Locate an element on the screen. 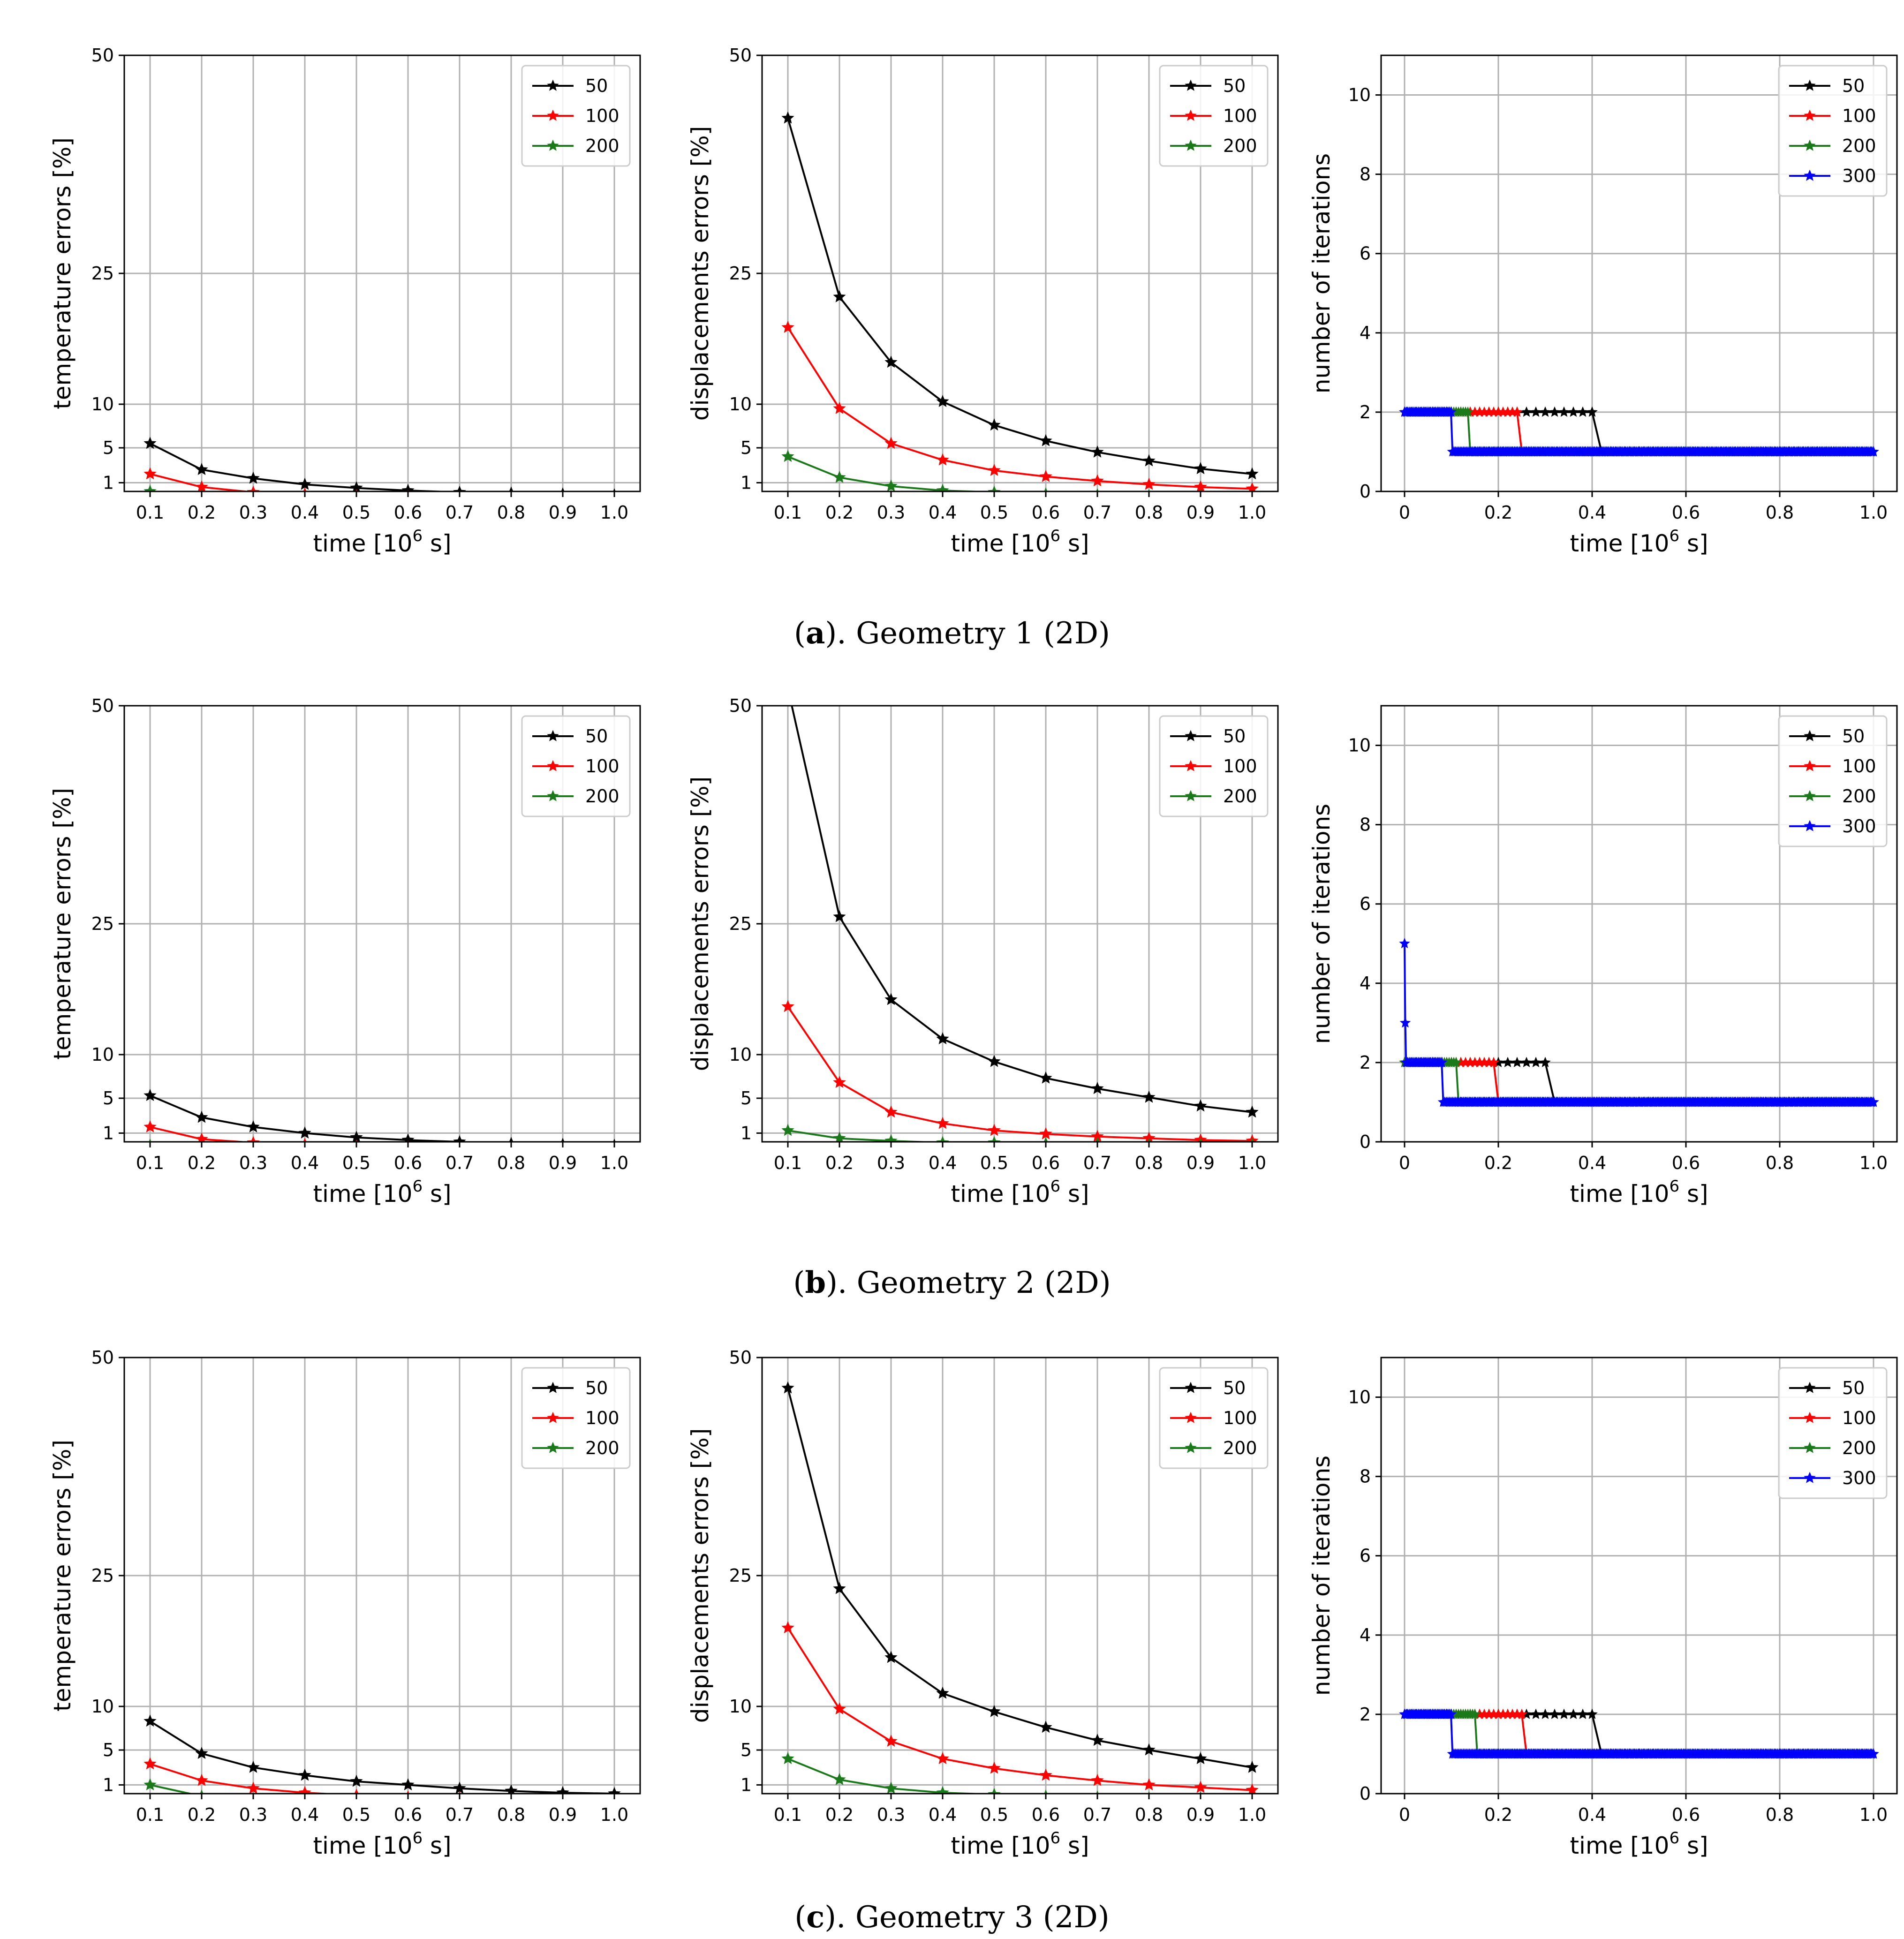  x-tick-label: 0.6 is located at coordinates (1046, 1815).